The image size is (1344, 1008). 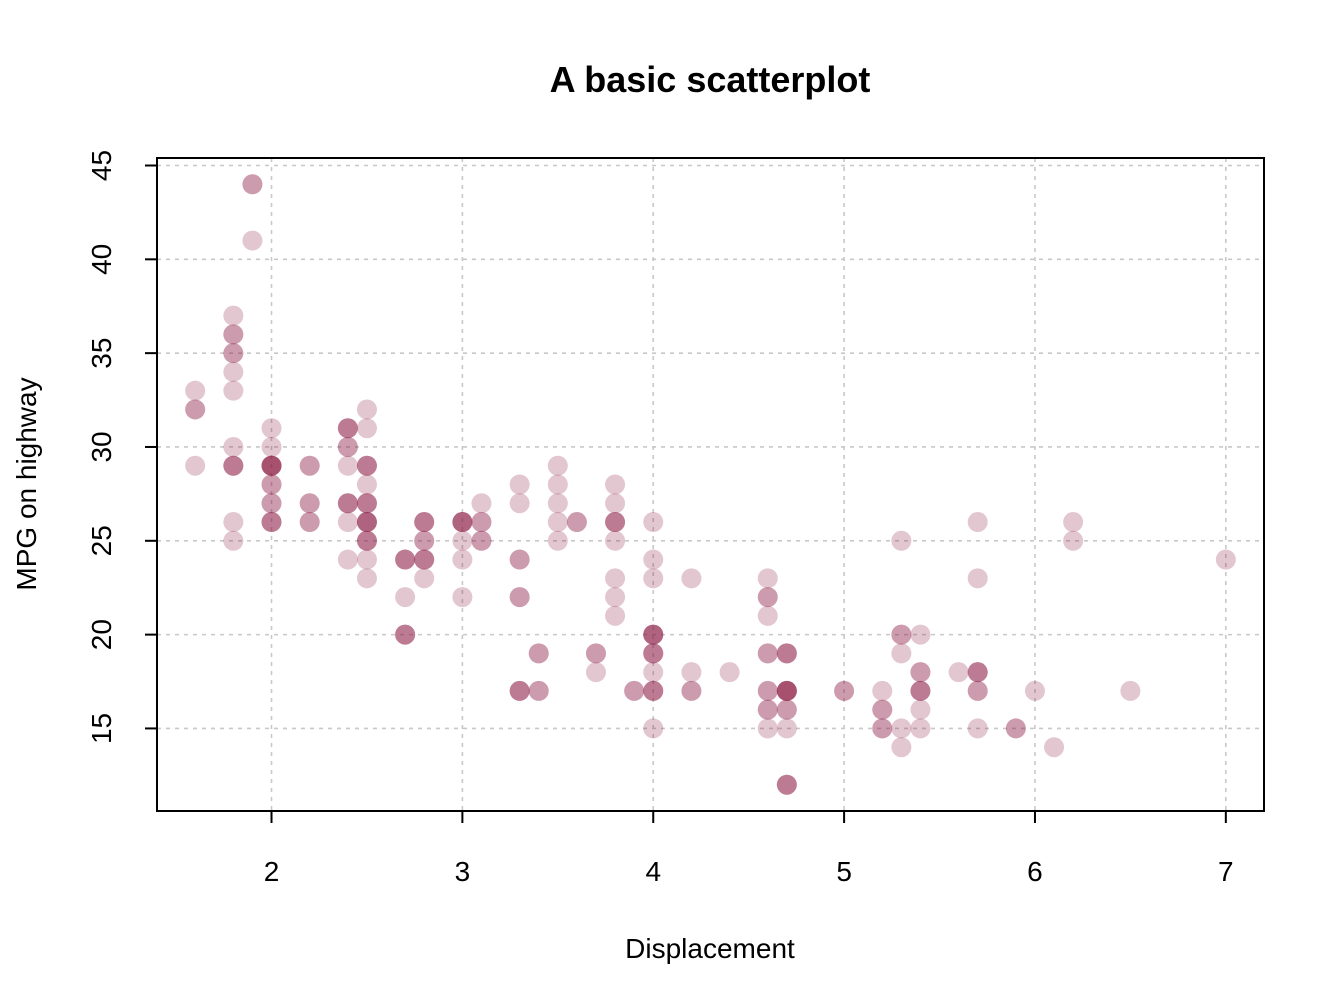 I want to click on y-axis-label: MPG on highway, so click(x=26, y=483).